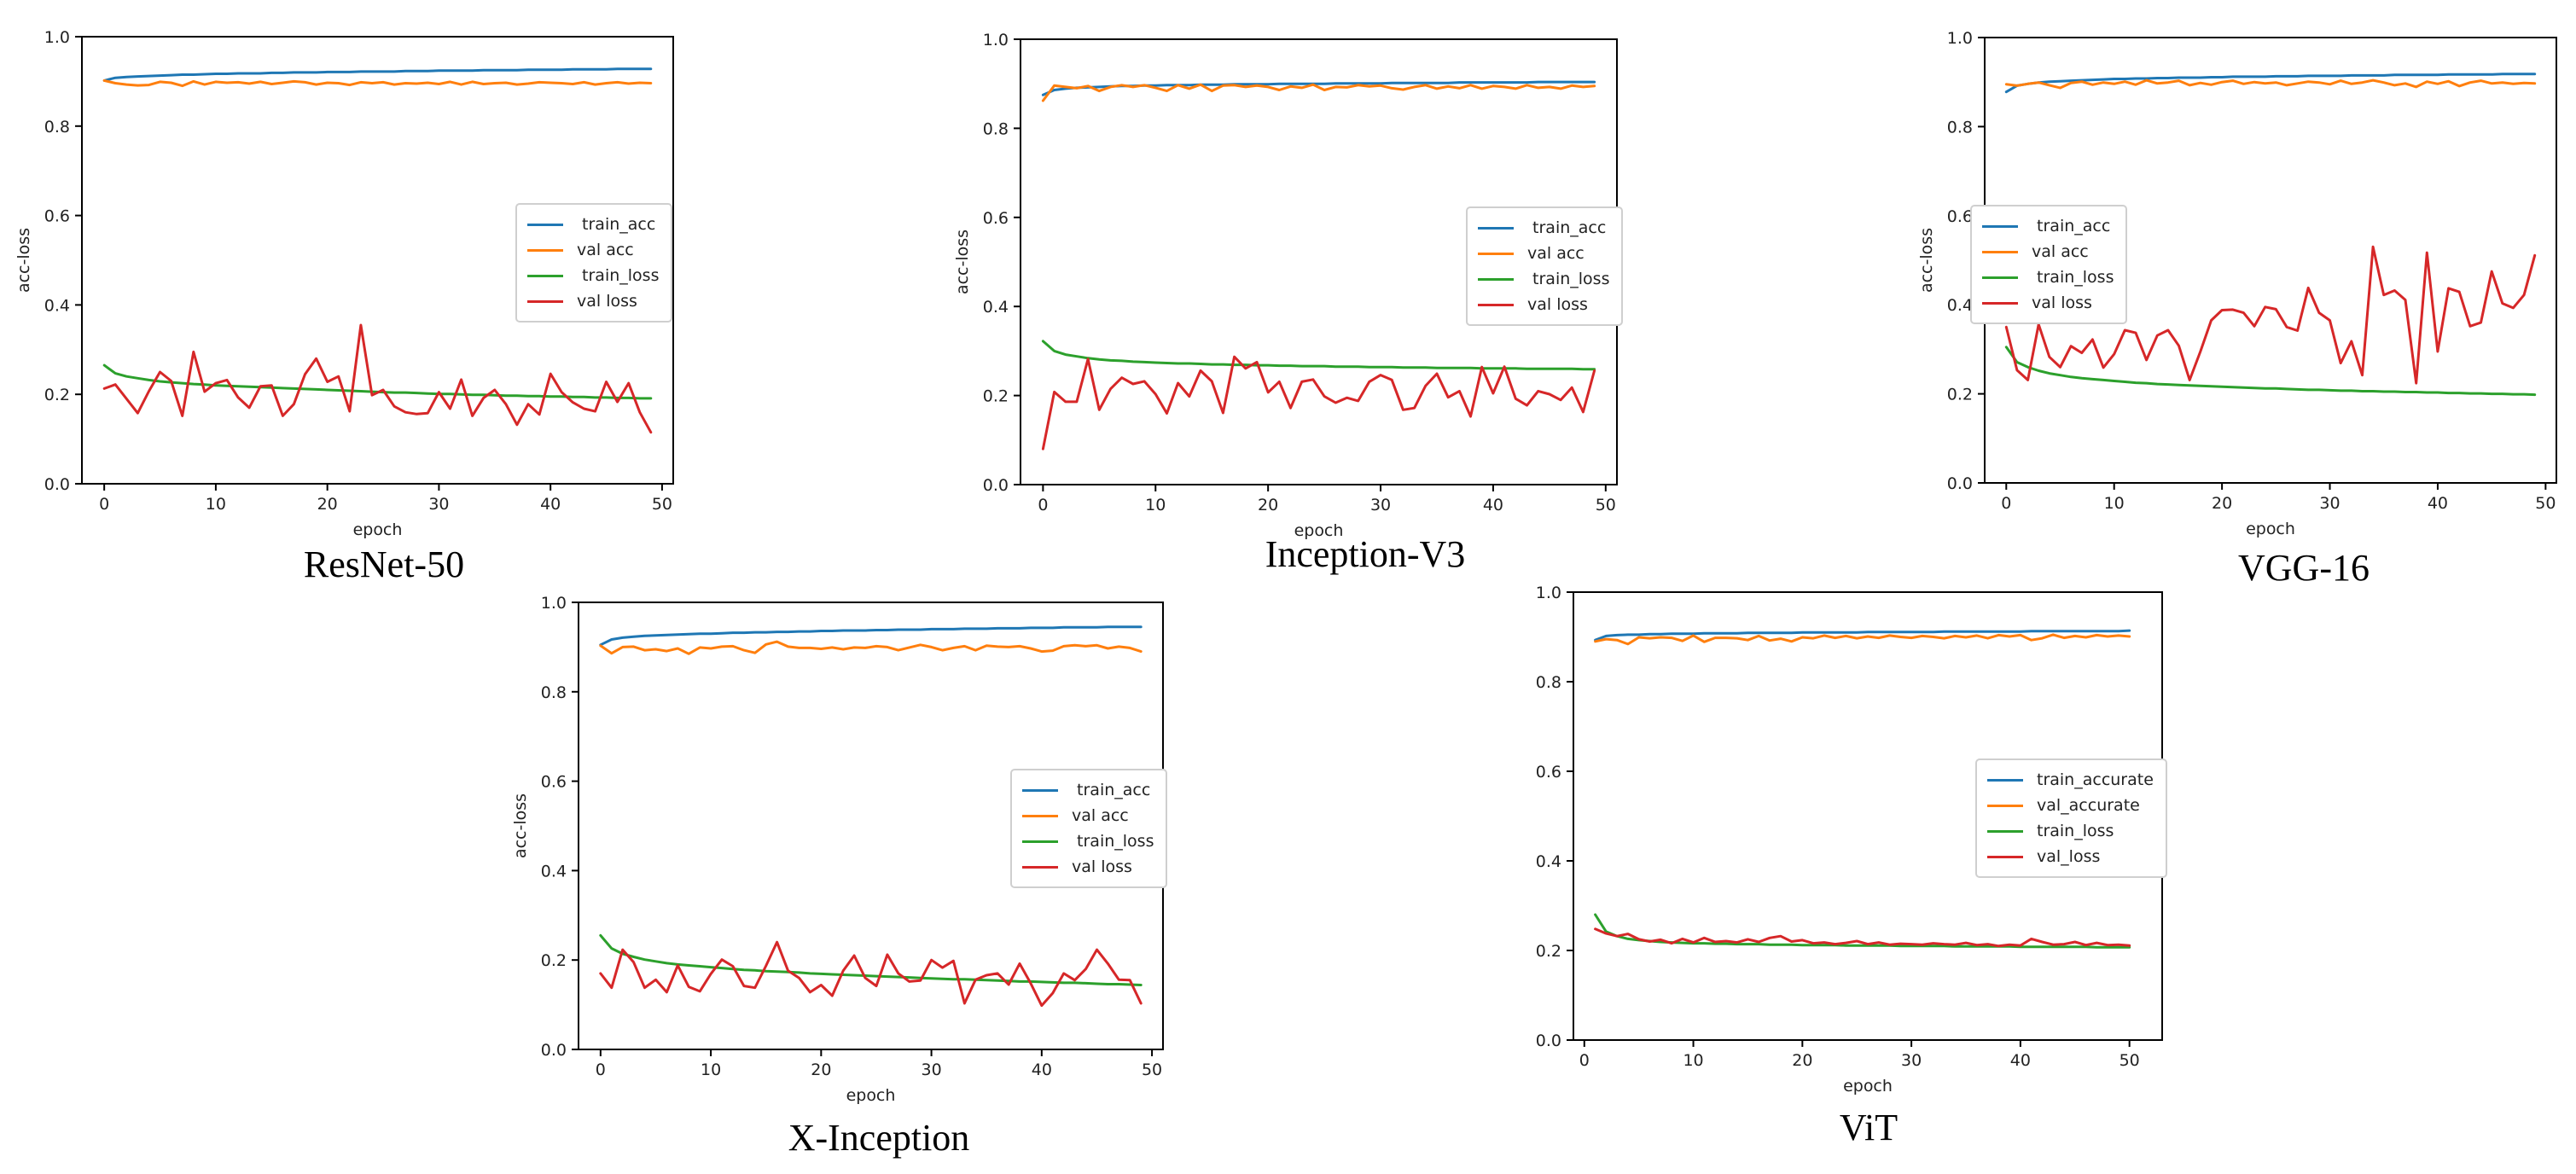 This screenshot has width=2576, height=1174. What do you see at coordinates (1100, 815) in the screenshot?
I see `legend-label: val acc` at bounding box center [1100, 815].